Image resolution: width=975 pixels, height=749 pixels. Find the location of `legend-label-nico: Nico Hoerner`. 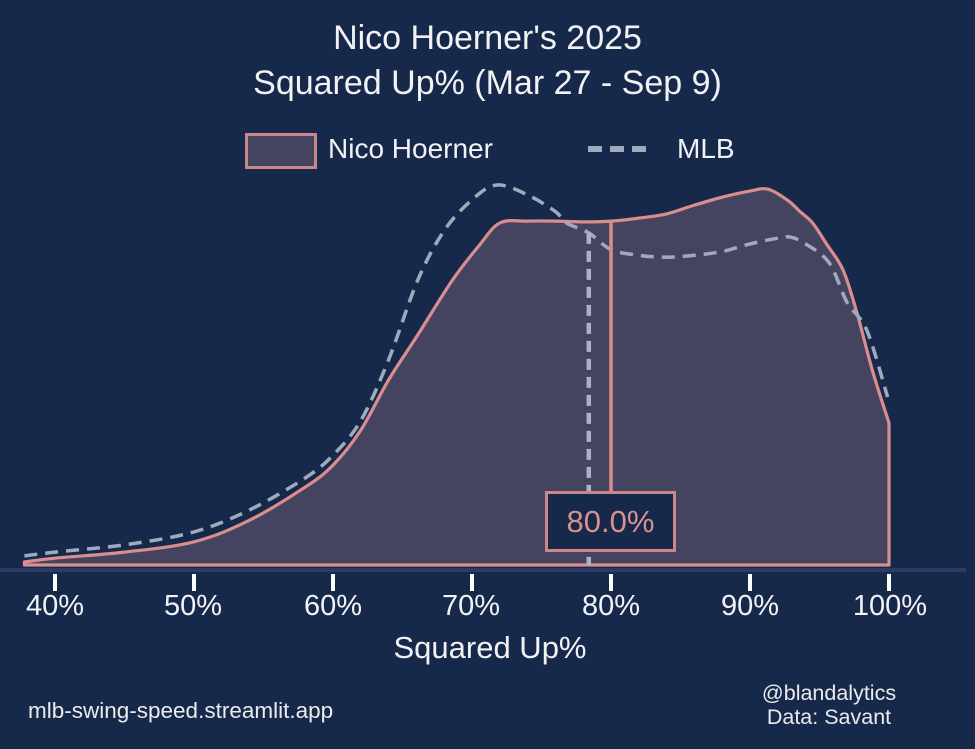

legend-label-nico: Nico Hoerner is located at coordinates (410, 148).